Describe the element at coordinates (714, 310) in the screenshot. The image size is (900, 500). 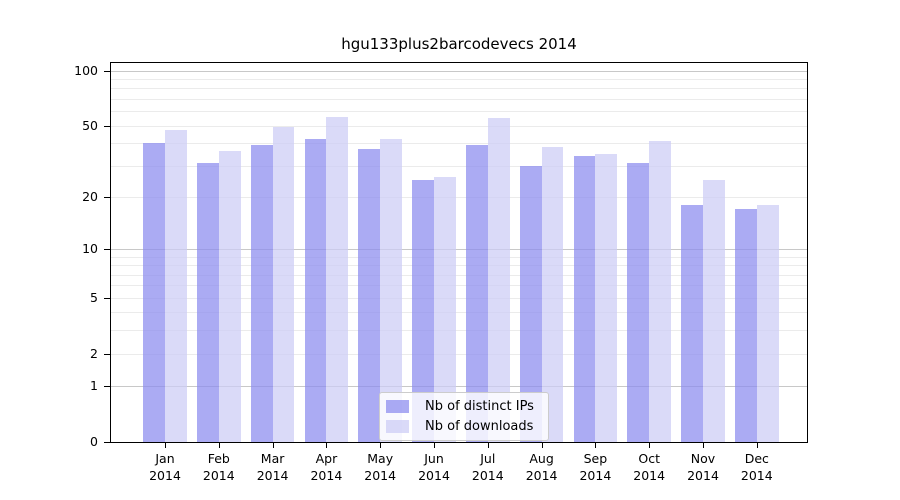
I see `bar-nov-downloads` at that location.